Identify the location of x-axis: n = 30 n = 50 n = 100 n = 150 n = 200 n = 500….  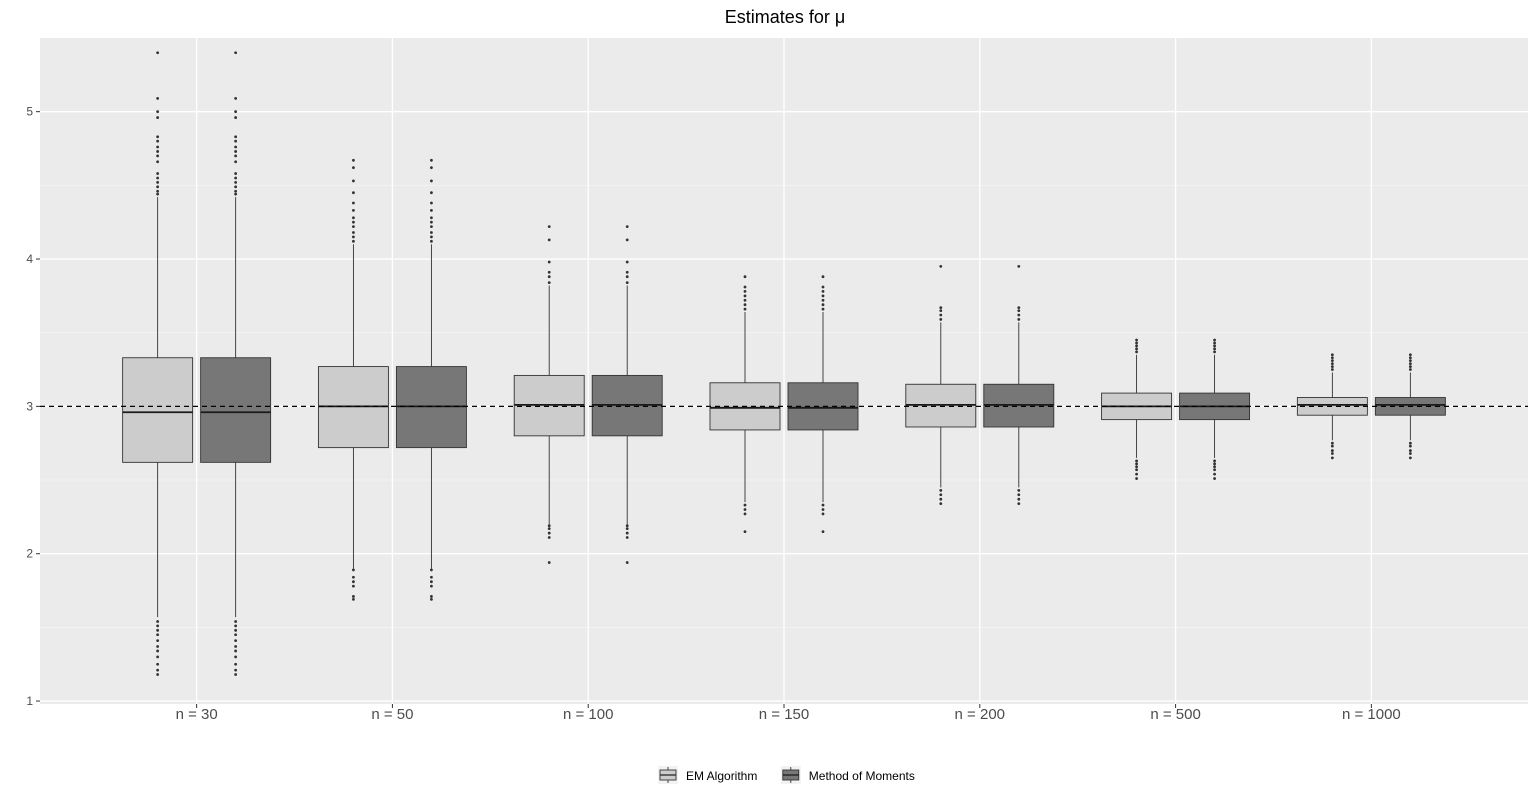
(788, 713).